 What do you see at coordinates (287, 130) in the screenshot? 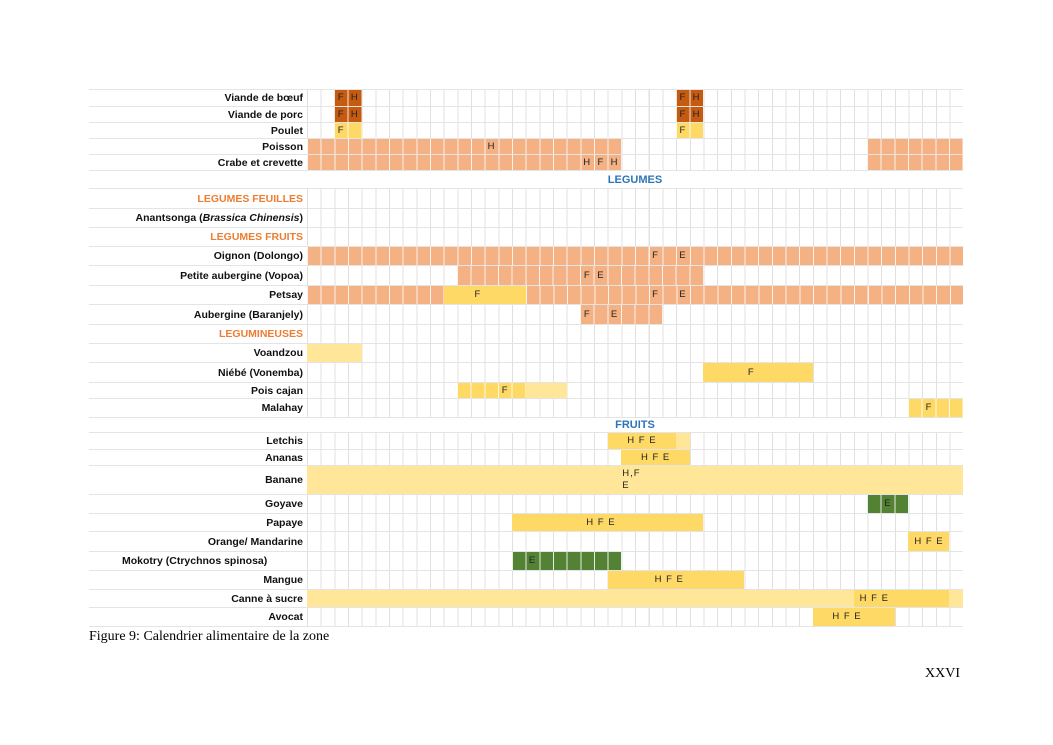
I see `row-label: Poulet` at bounding box center [287, 130].